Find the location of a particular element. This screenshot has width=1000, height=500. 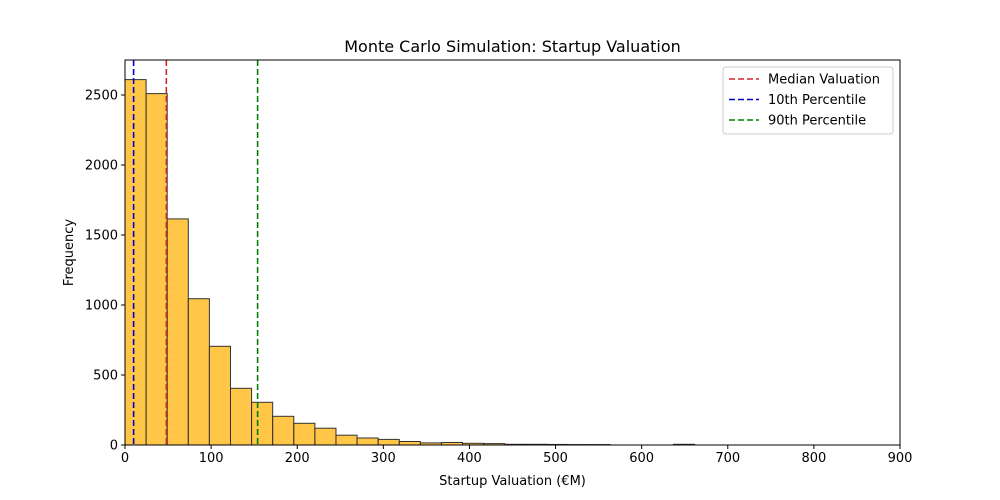

x-tick-label: 100 is located at coordinates (211, 458).